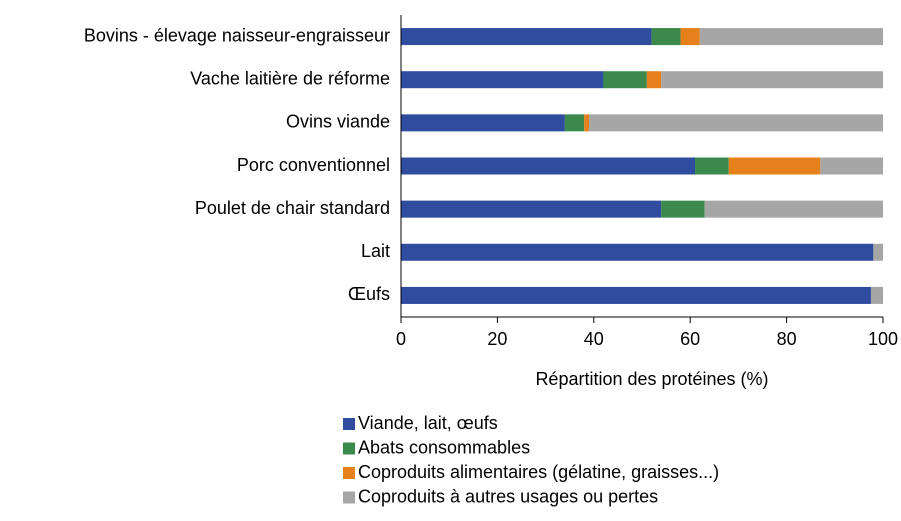  What do you see at coordinates (237, 35) in the screenshot?
I see `y-tick-label: Bovins - élevage naisseur-engraisseur` at bounding box center [237, 35].